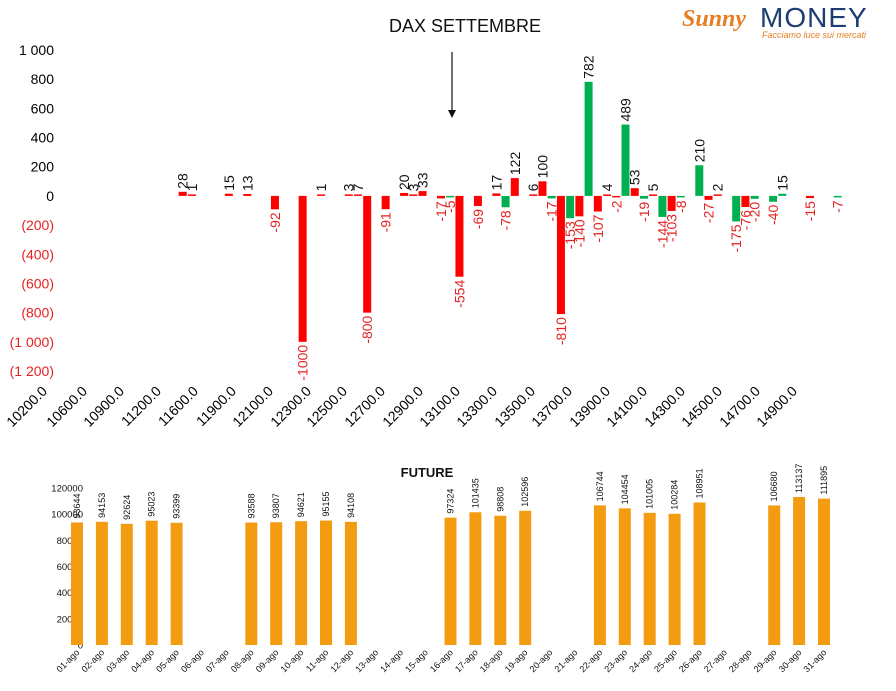 This screenshot has width=896, height=691. What do you see at coordinates (70, 567) in the screenshot?
I see `future-y-tick-label: 60000` at bounding box center [70, 567].